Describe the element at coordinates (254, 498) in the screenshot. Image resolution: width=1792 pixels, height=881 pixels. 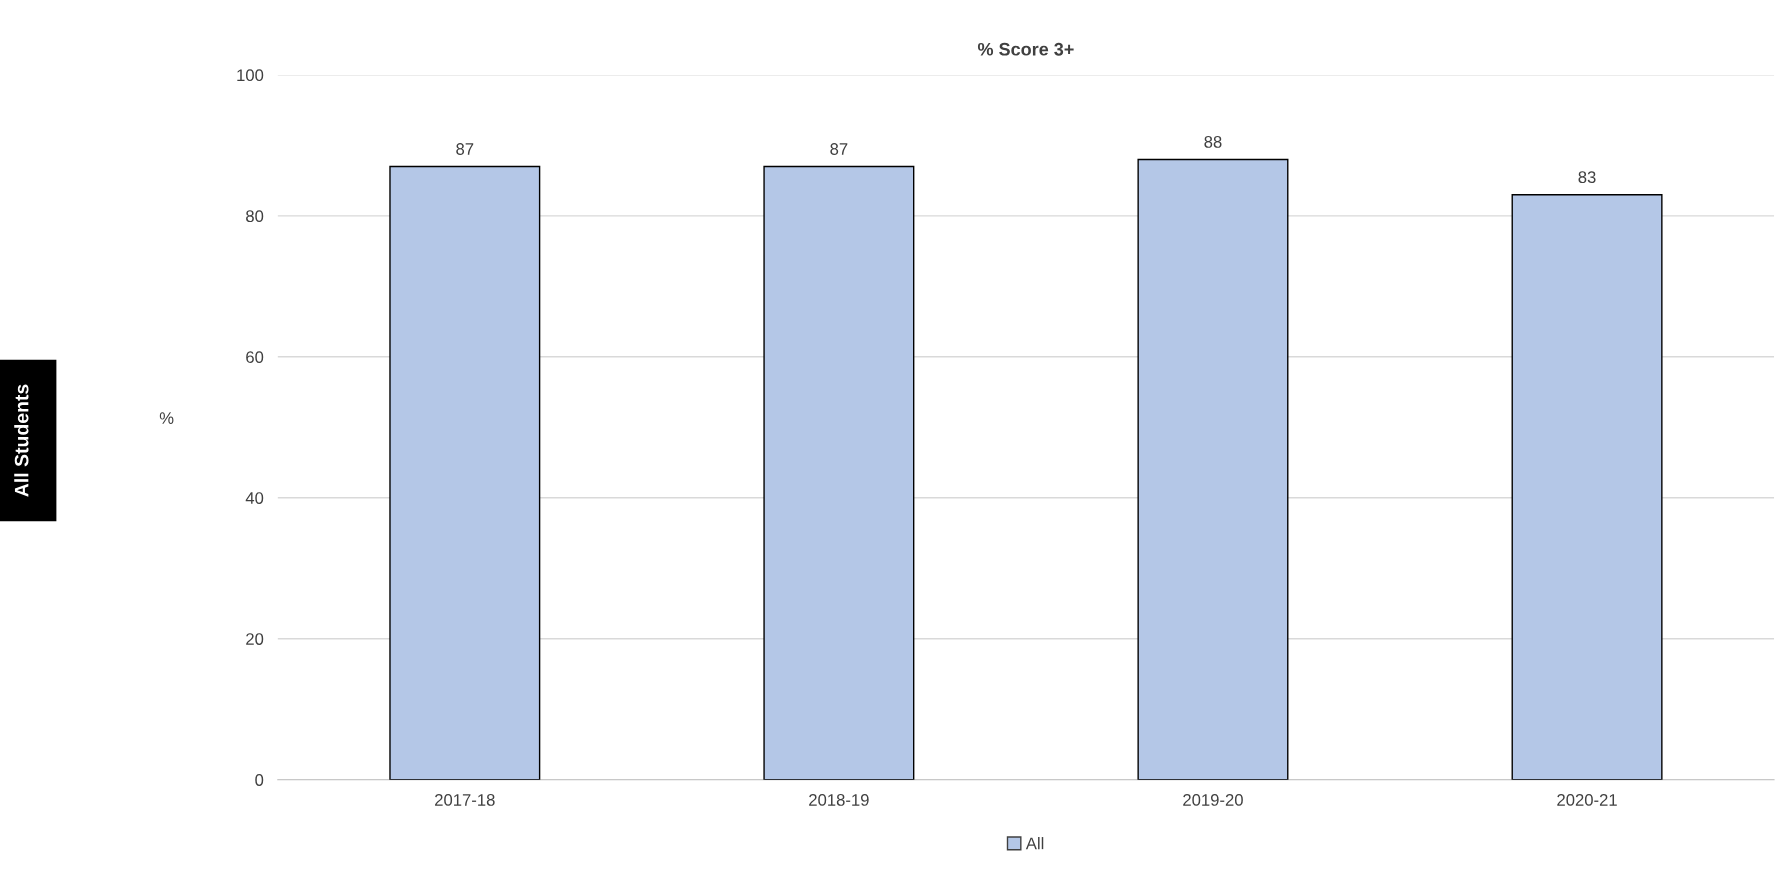
I see `y-tick-label: 40` at that location.